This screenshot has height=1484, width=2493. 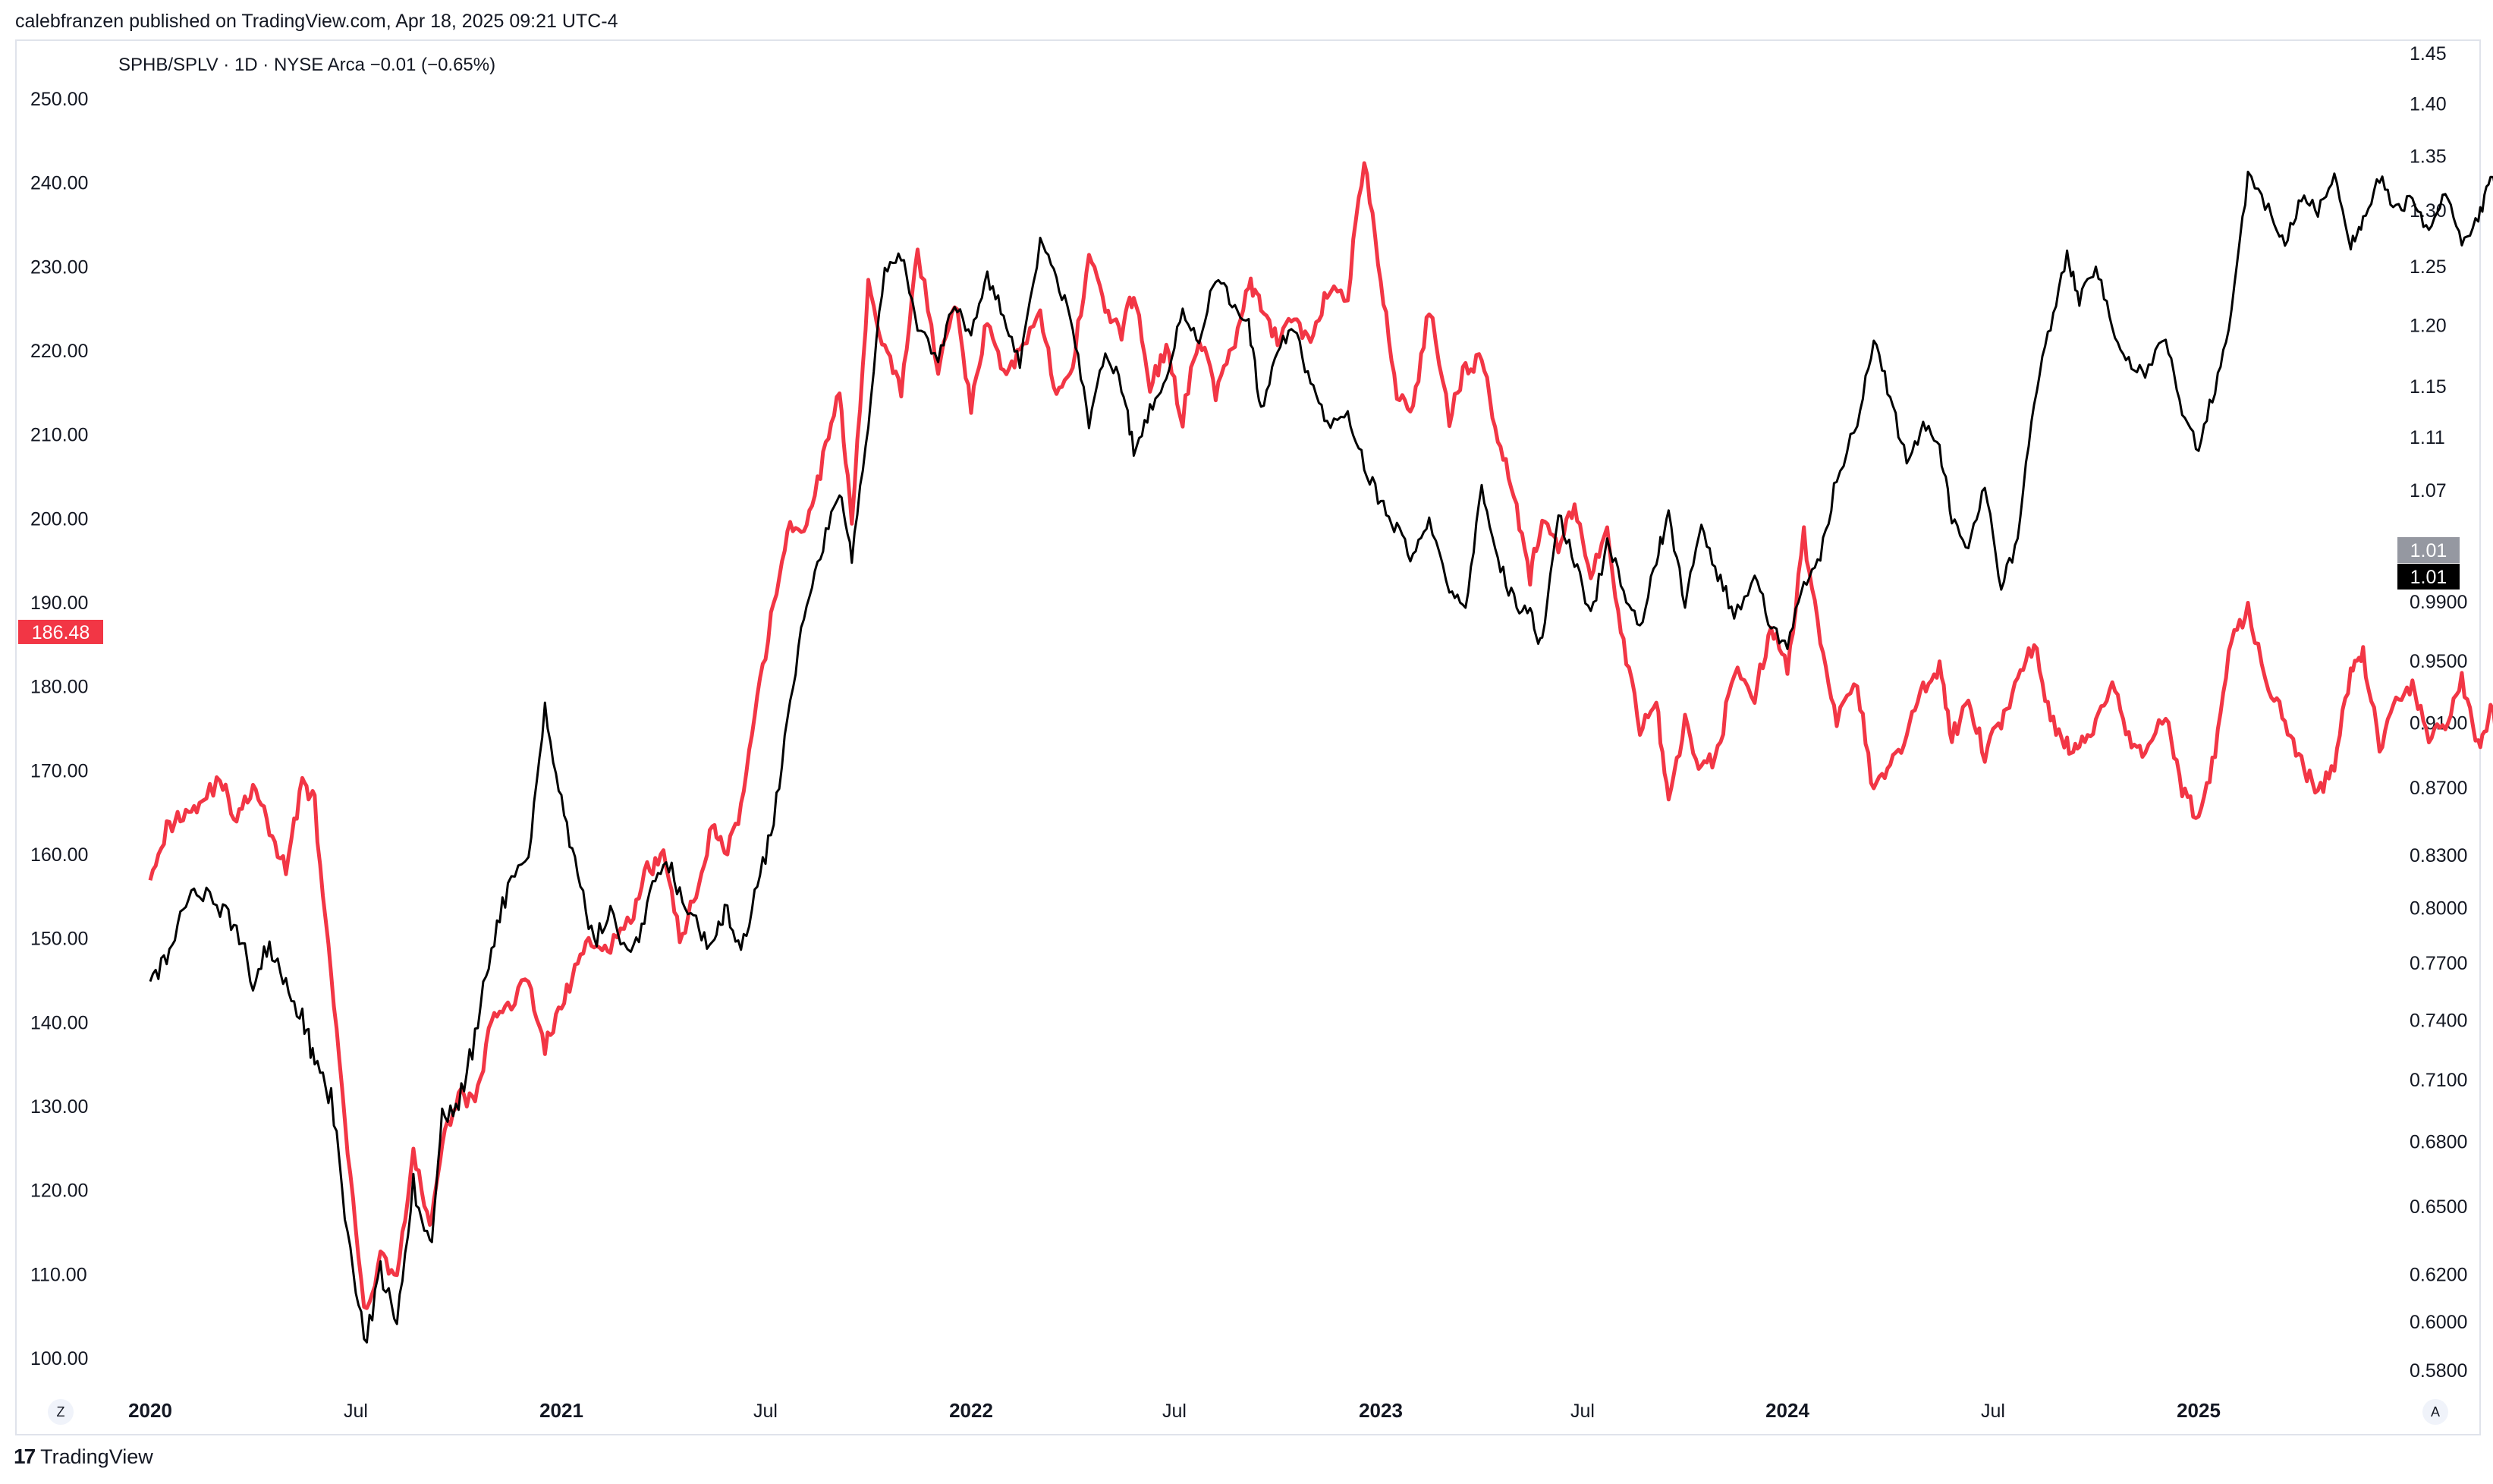 I want to click on left-tick-label: 230.00, so click(x=59, y=267).